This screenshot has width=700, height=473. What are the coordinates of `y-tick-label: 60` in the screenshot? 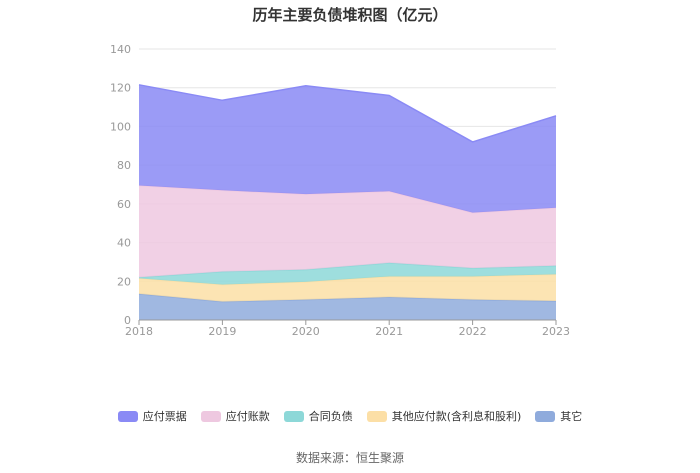 It's located at (124, 204).